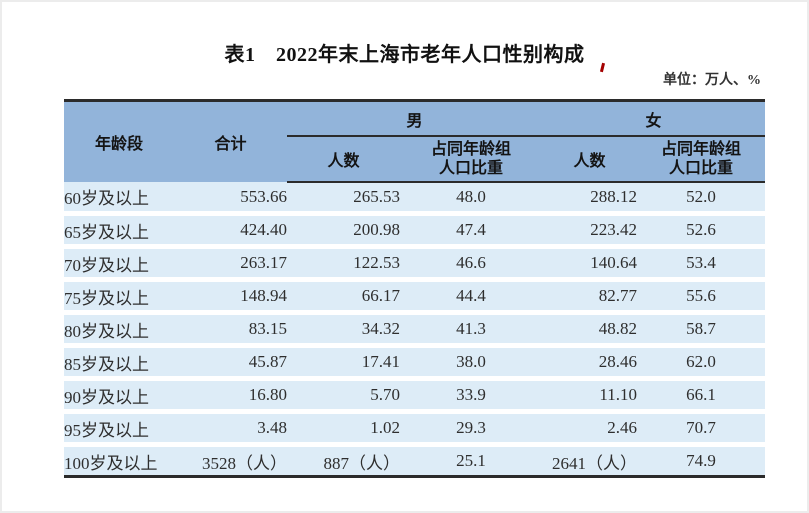 Image resolution: width=809 pixels, height=513 pixels. Describe the element at coordinates (343, 199) in the screenshot. I see `cell-m_count: 265.53` at that location.